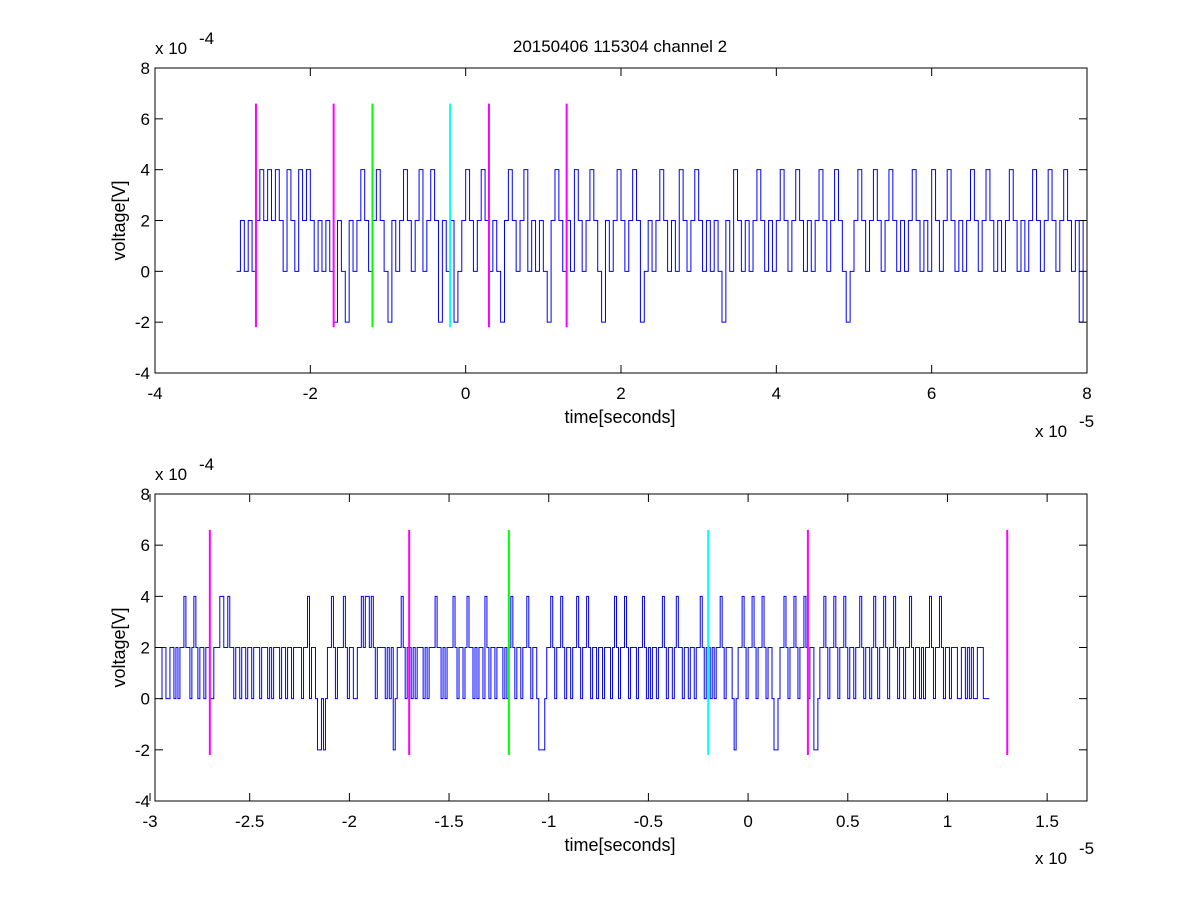 The image size is (1200, 900). Describe the element at coordinates (776, 393) in the screenshot. I see `x-tick-label: 4` at that location.